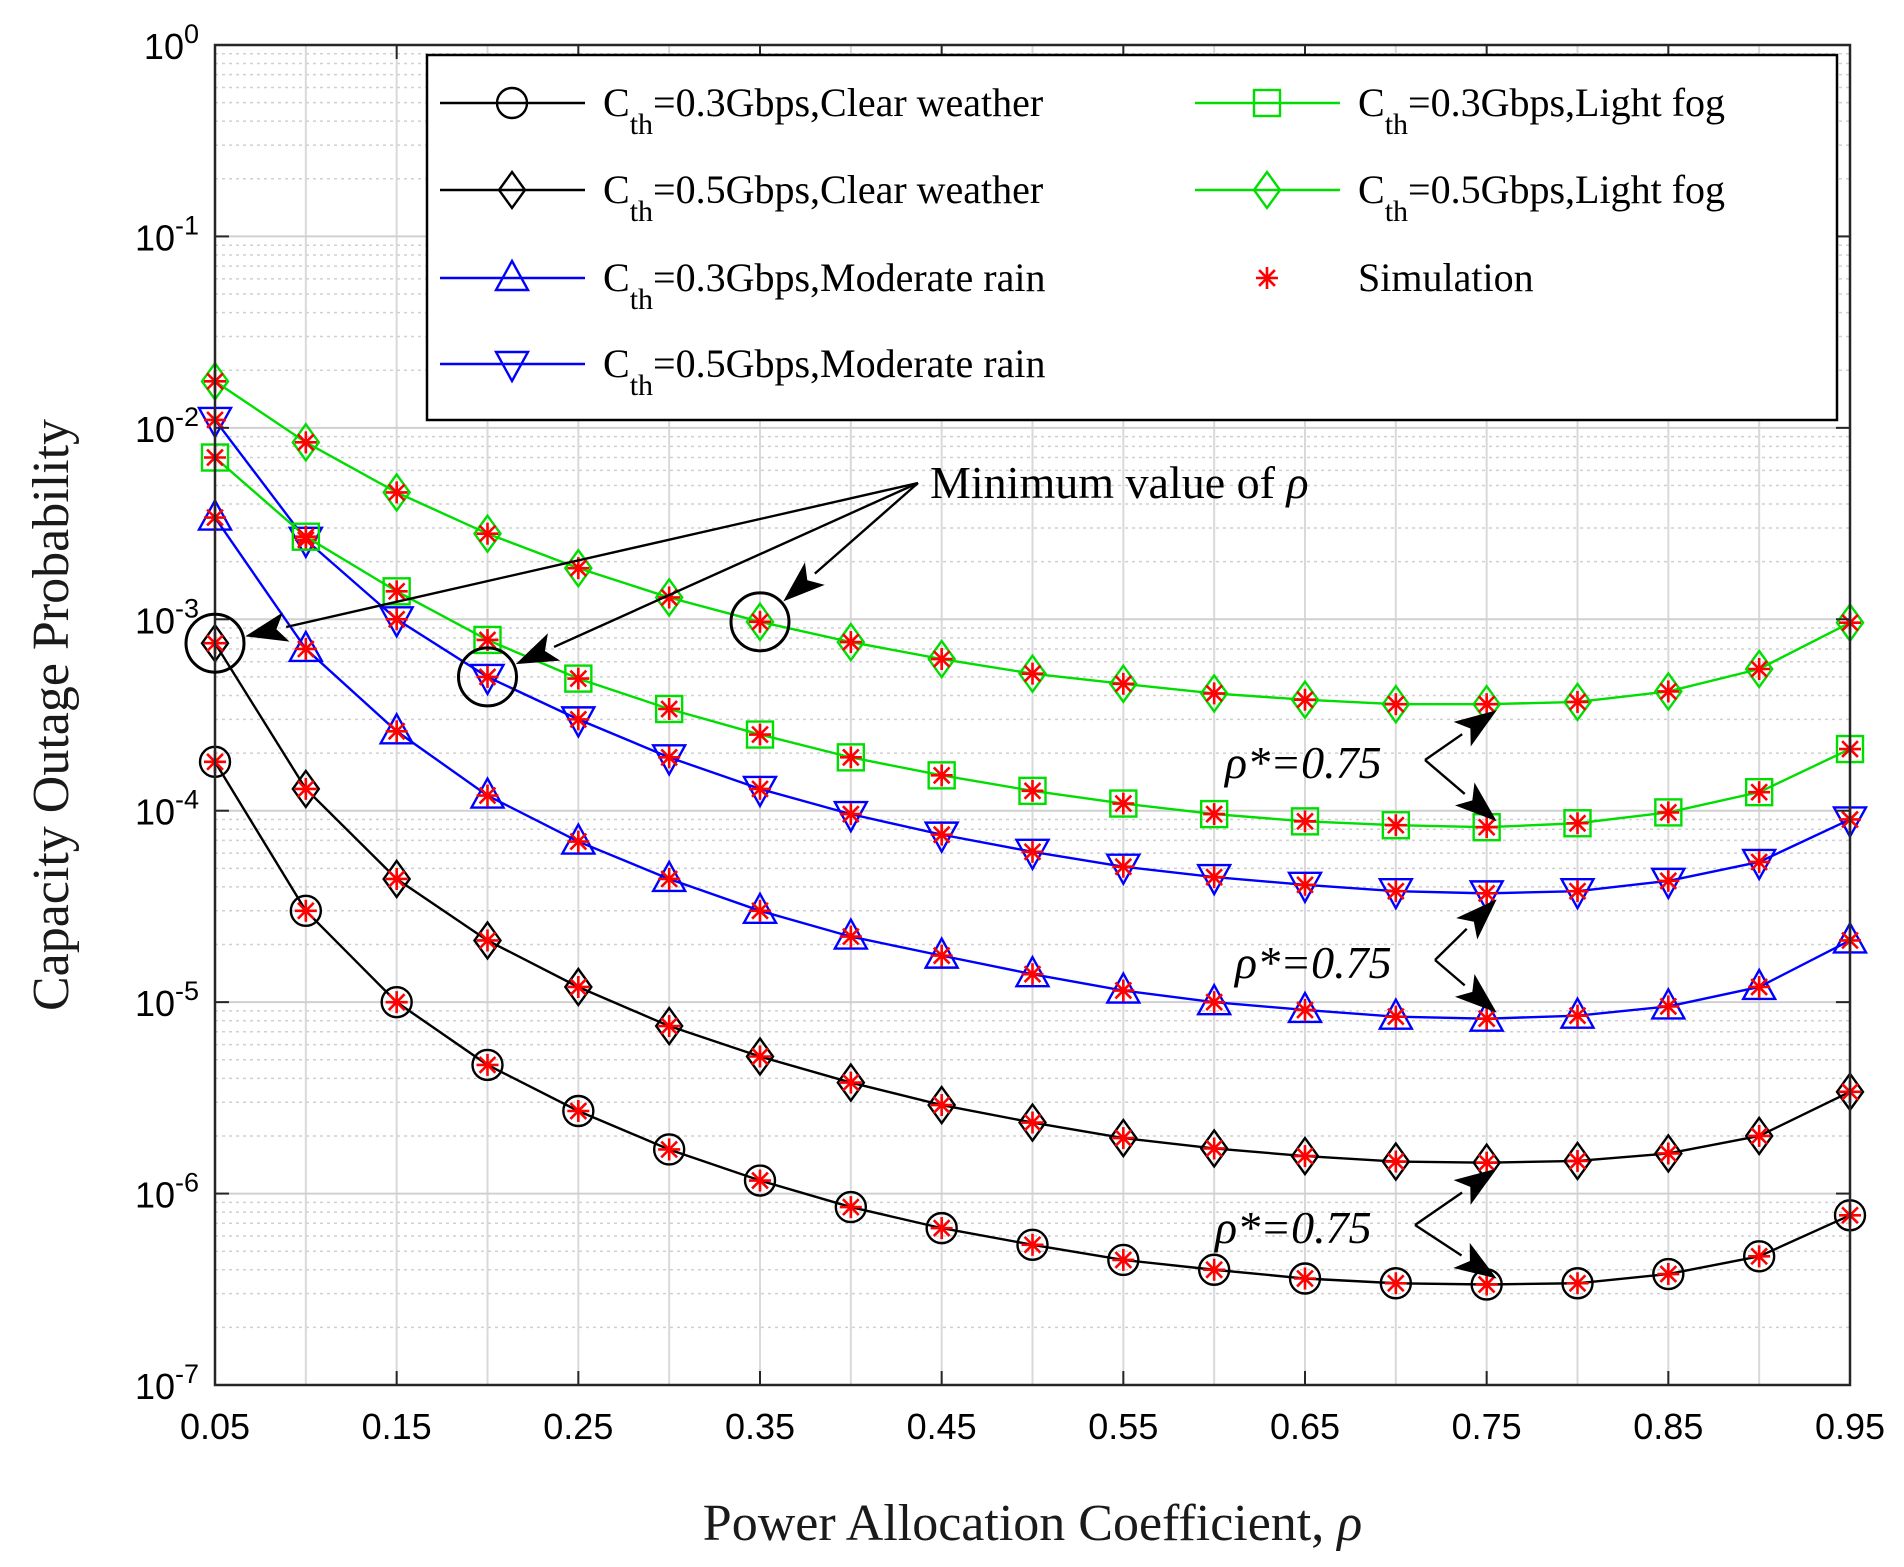 The height and width of the screenshot is (1567, 1904). What do you see at coordinates (743, 285) in the screenshot?
I see `legend-entry: Cth=0.3Gbps,Moderate rain` at bounding box center [743, 285].